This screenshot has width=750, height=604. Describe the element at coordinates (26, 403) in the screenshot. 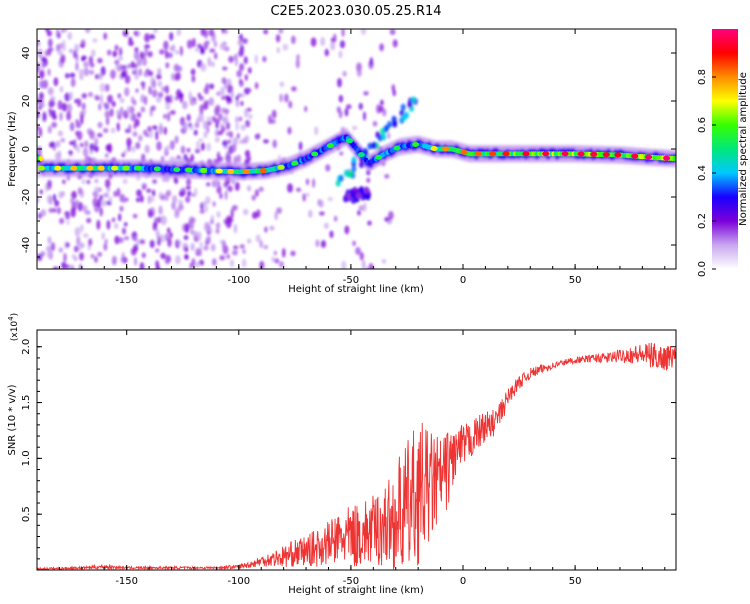

I see `snr-y-tick-label: 1.5` at that location.